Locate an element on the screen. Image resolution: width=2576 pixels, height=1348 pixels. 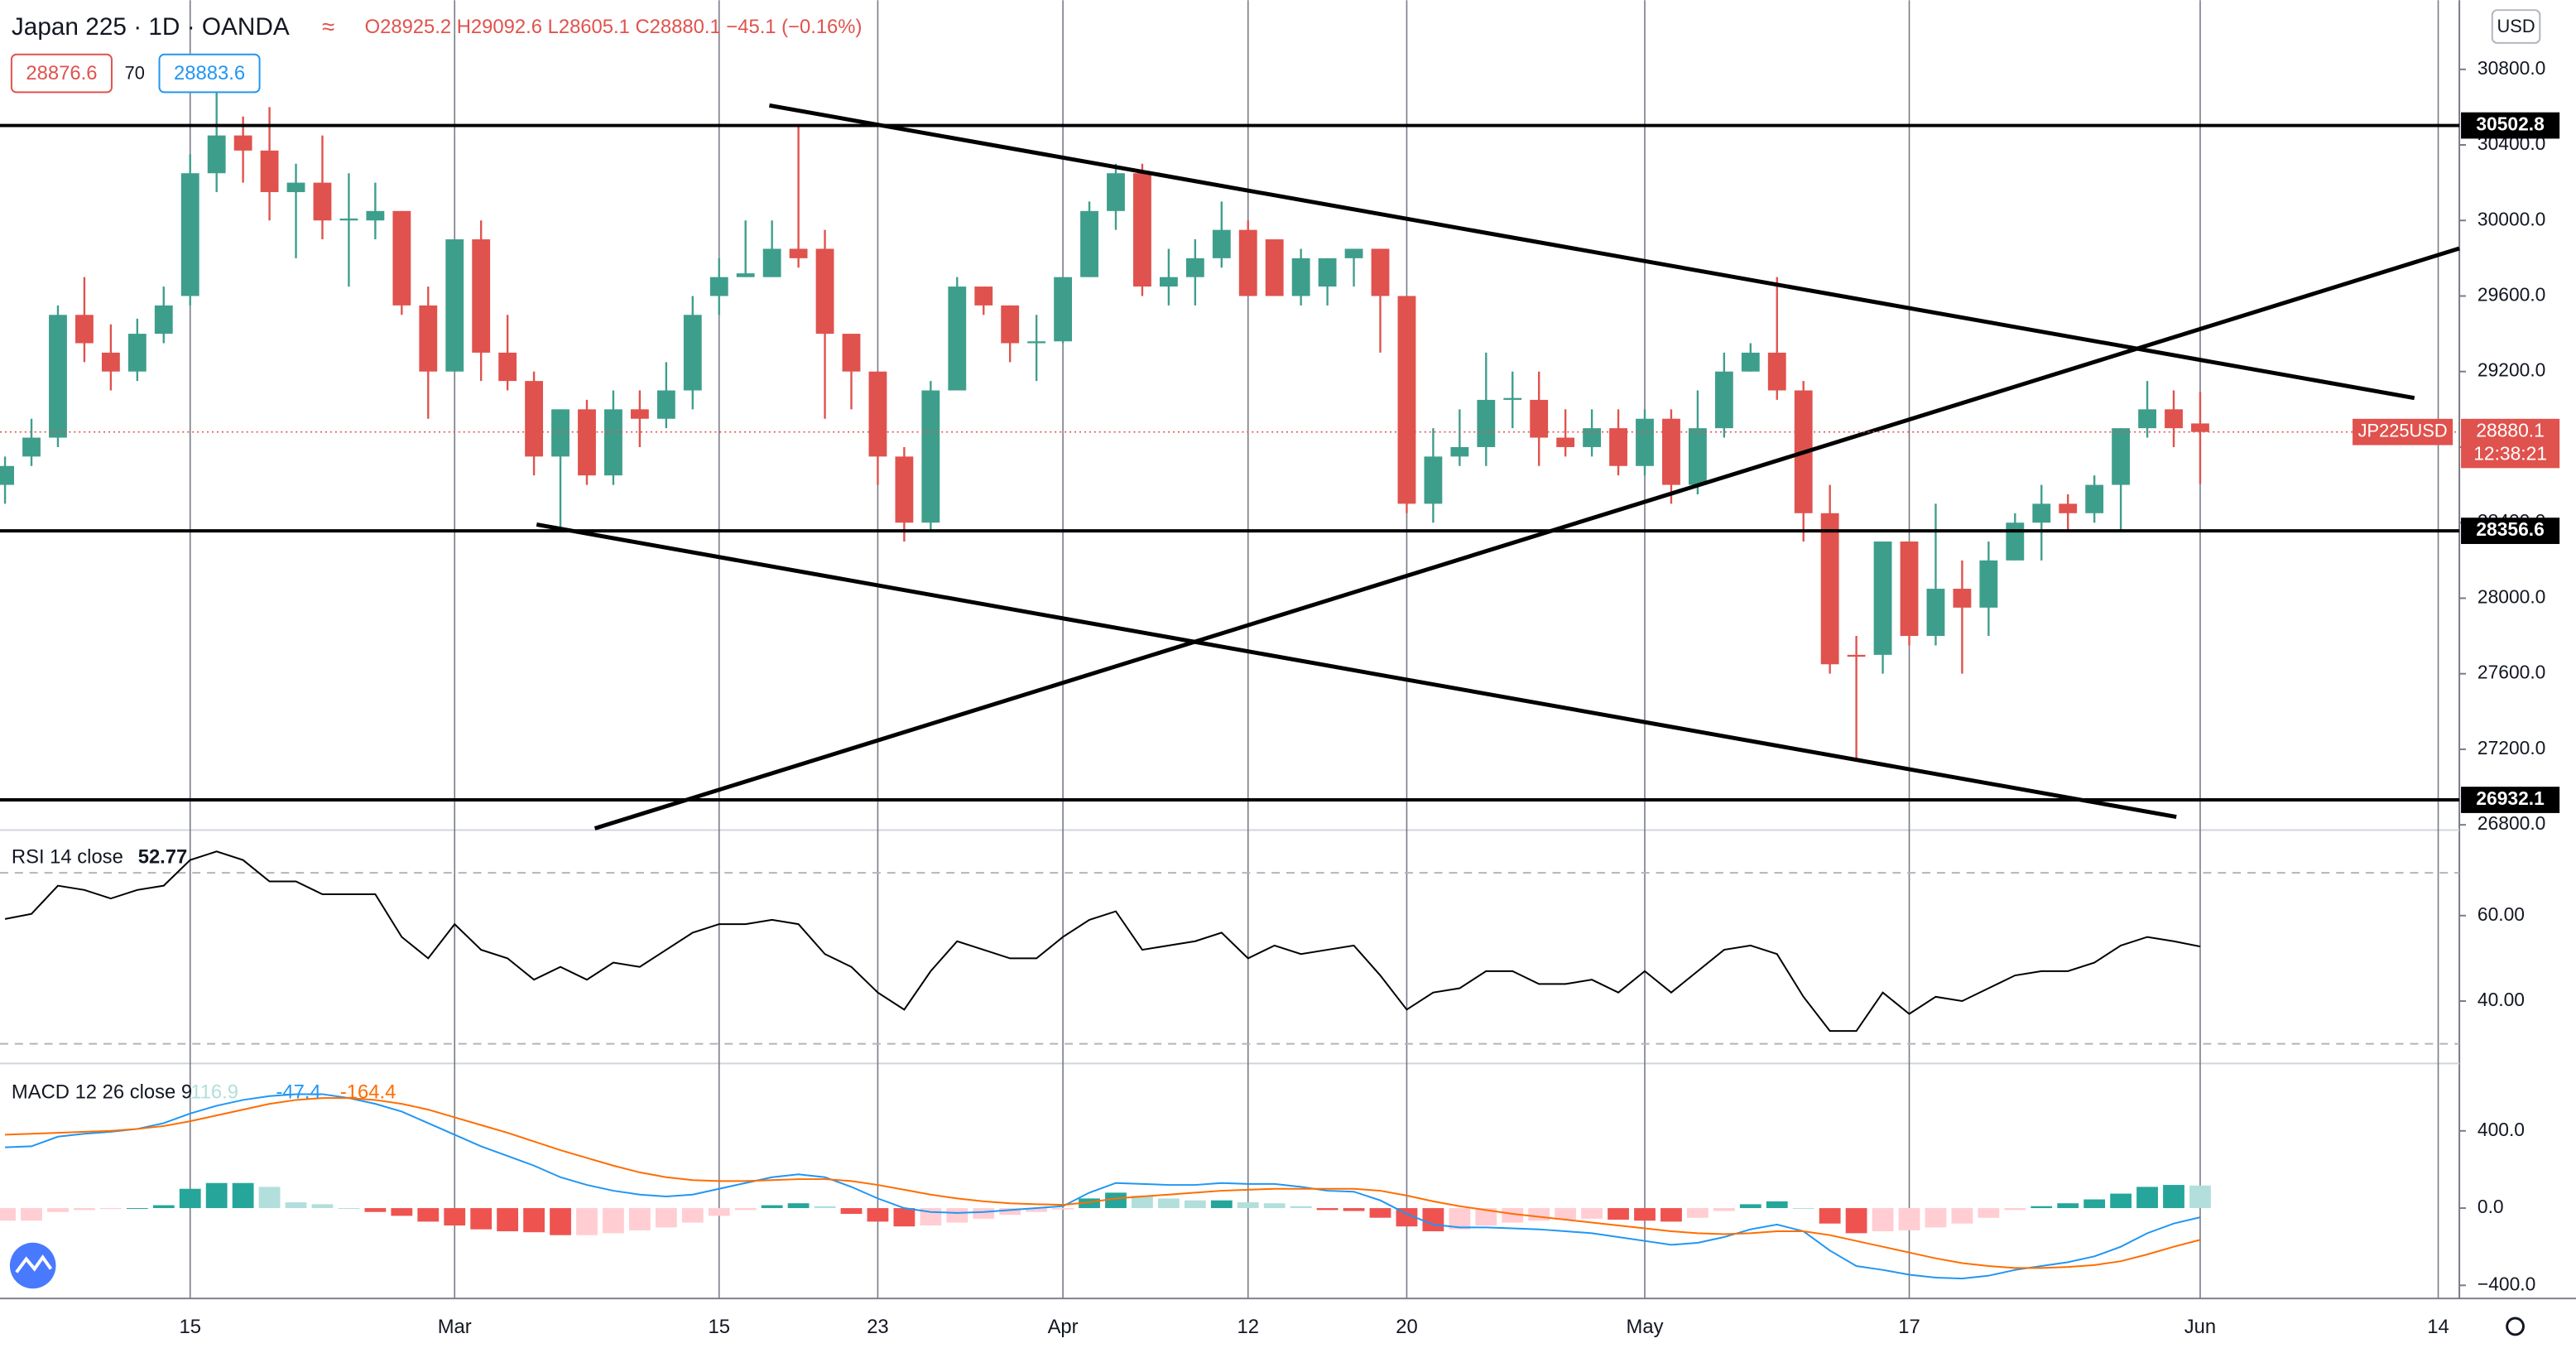
buy-button is located at coordinates (209, 74).